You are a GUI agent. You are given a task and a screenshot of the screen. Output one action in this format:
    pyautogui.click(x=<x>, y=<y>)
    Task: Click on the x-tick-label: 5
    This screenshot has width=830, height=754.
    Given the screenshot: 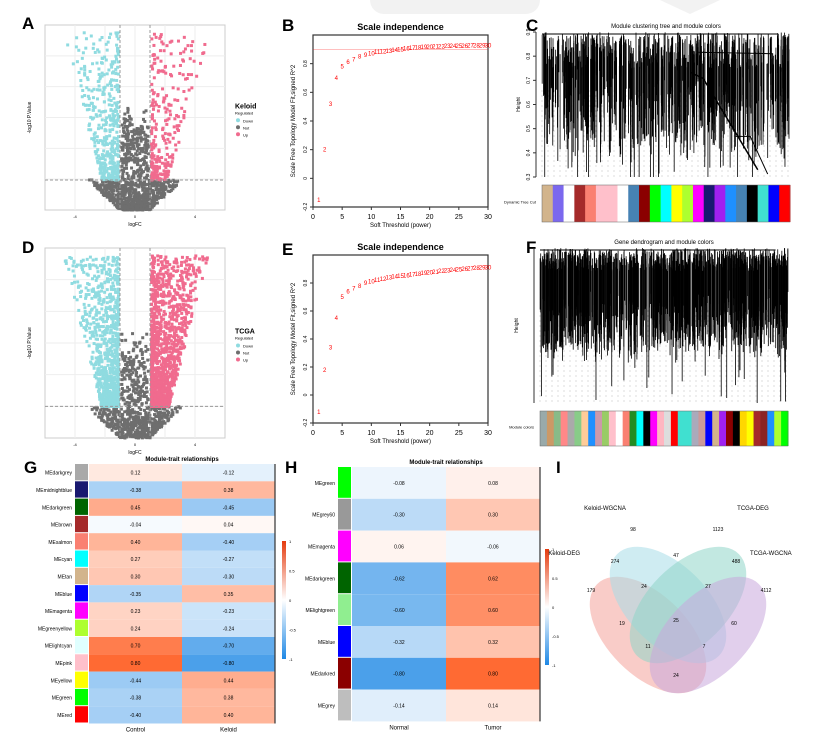 What is the action you would take?
    pyautogui.click(x=342, y=217)
    